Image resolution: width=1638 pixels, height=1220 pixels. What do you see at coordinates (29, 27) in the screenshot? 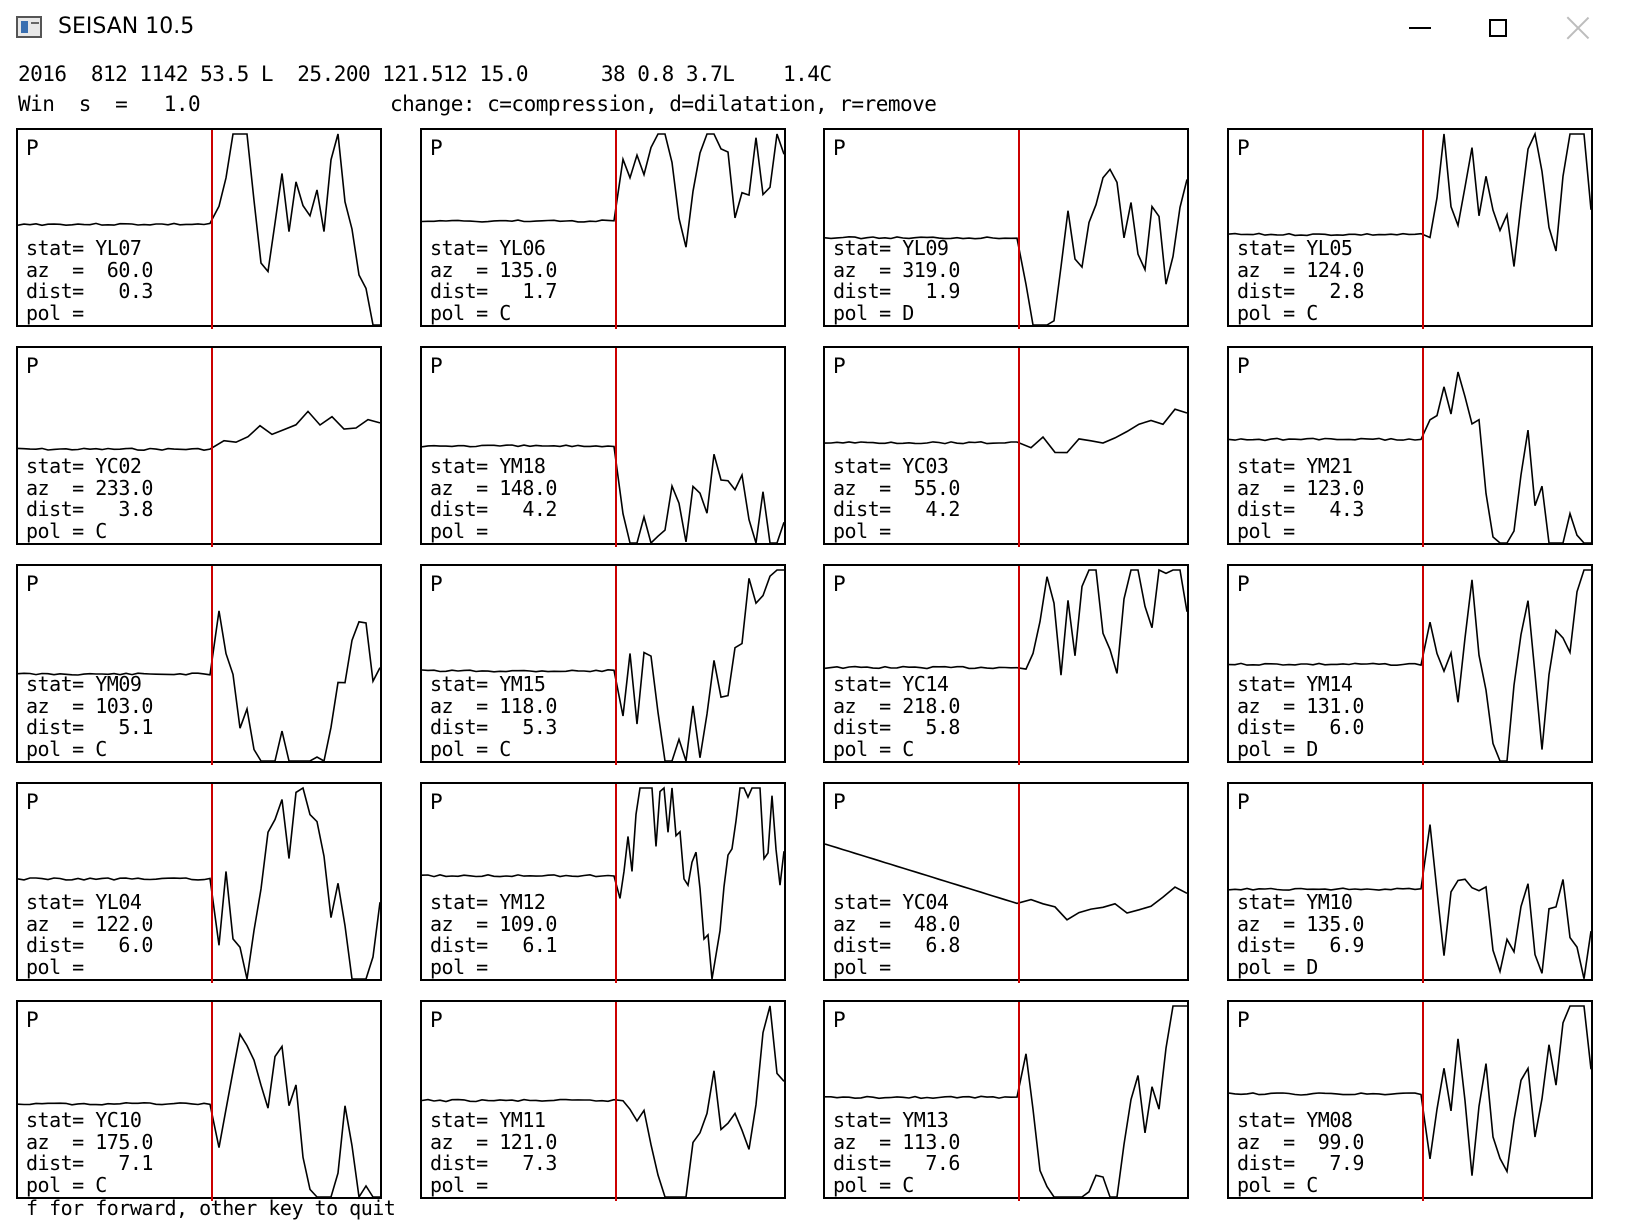
I see `app-icon` at bounding box center [29, 27].